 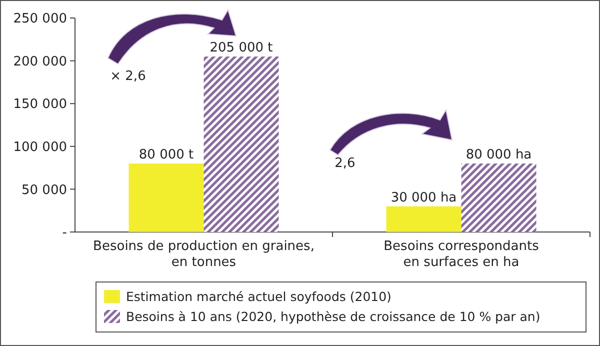 I want to click on y-tick-label: 100 000, so click(x=40, y=147).